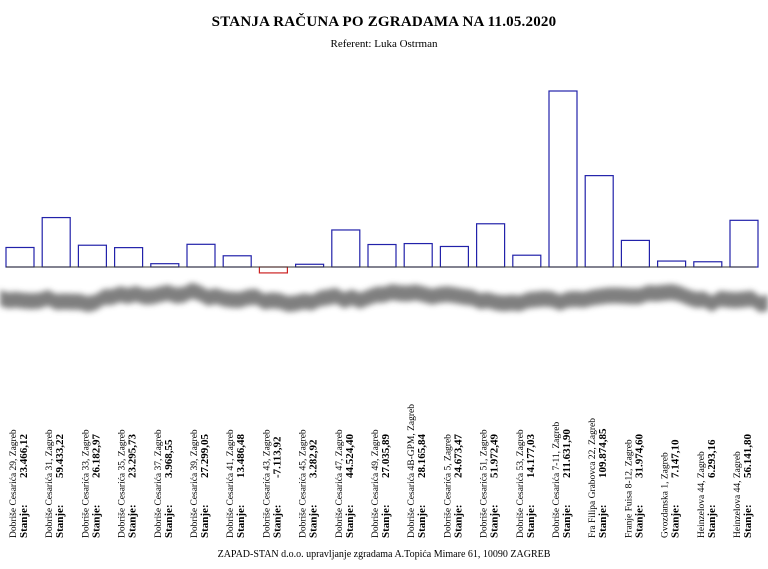 This screenshot has width=768, height=569. I want to click on category-label: Dobriše Cesarića 39, Zagreb, so click(195, 483).